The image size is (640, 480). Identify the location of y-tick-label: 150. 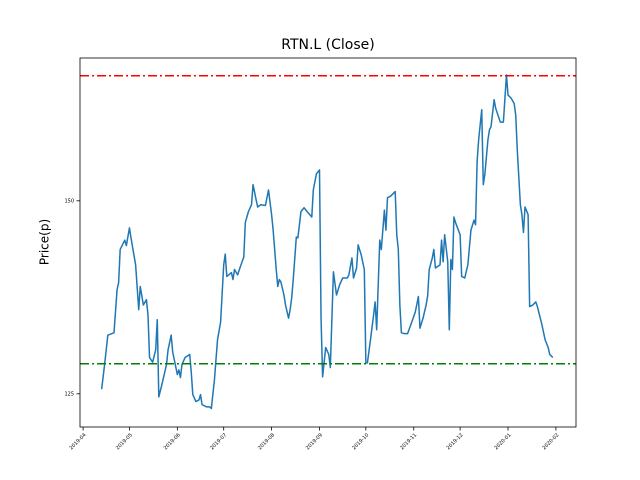
(69, 201).